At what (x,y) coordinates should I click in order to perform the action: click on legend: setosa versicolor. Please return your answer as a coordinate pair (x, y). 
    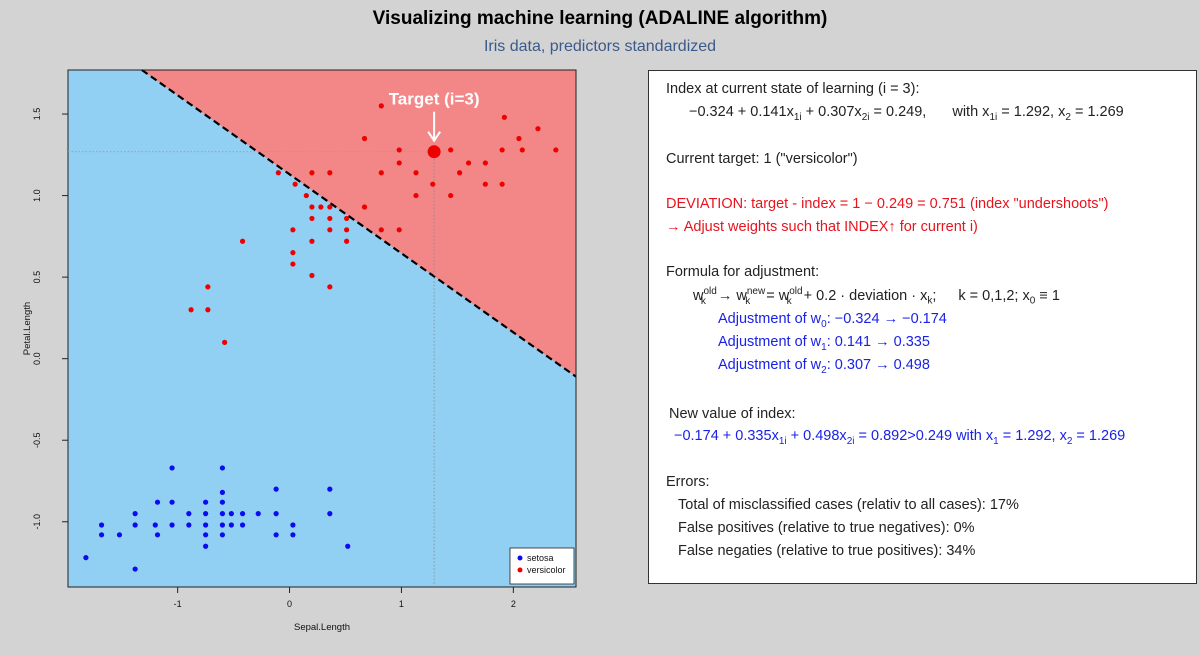
    Looking at the image, I should click on (542, 566).